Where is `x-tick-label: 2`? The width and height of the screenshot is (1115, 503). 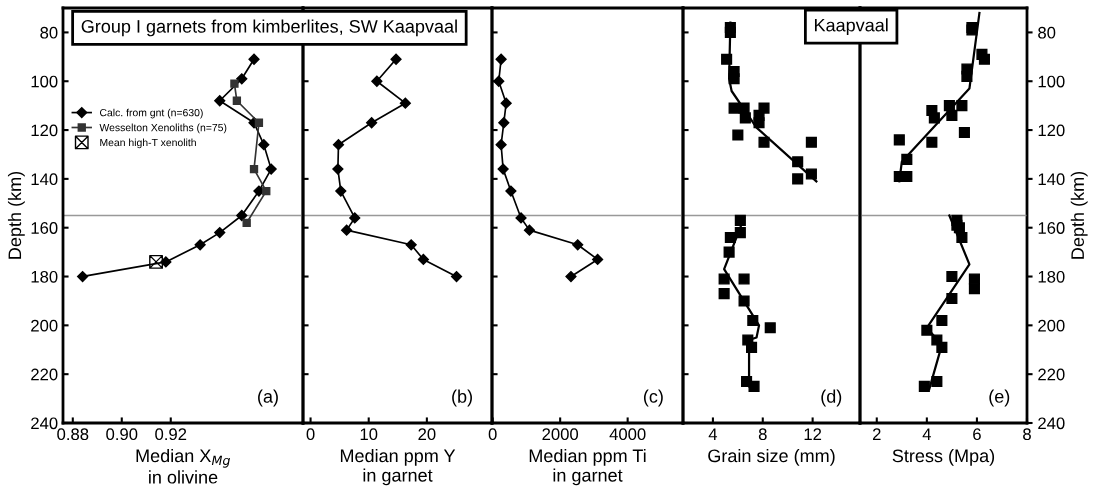 x-tick-label: 2 is located at coordinates (876, 434).